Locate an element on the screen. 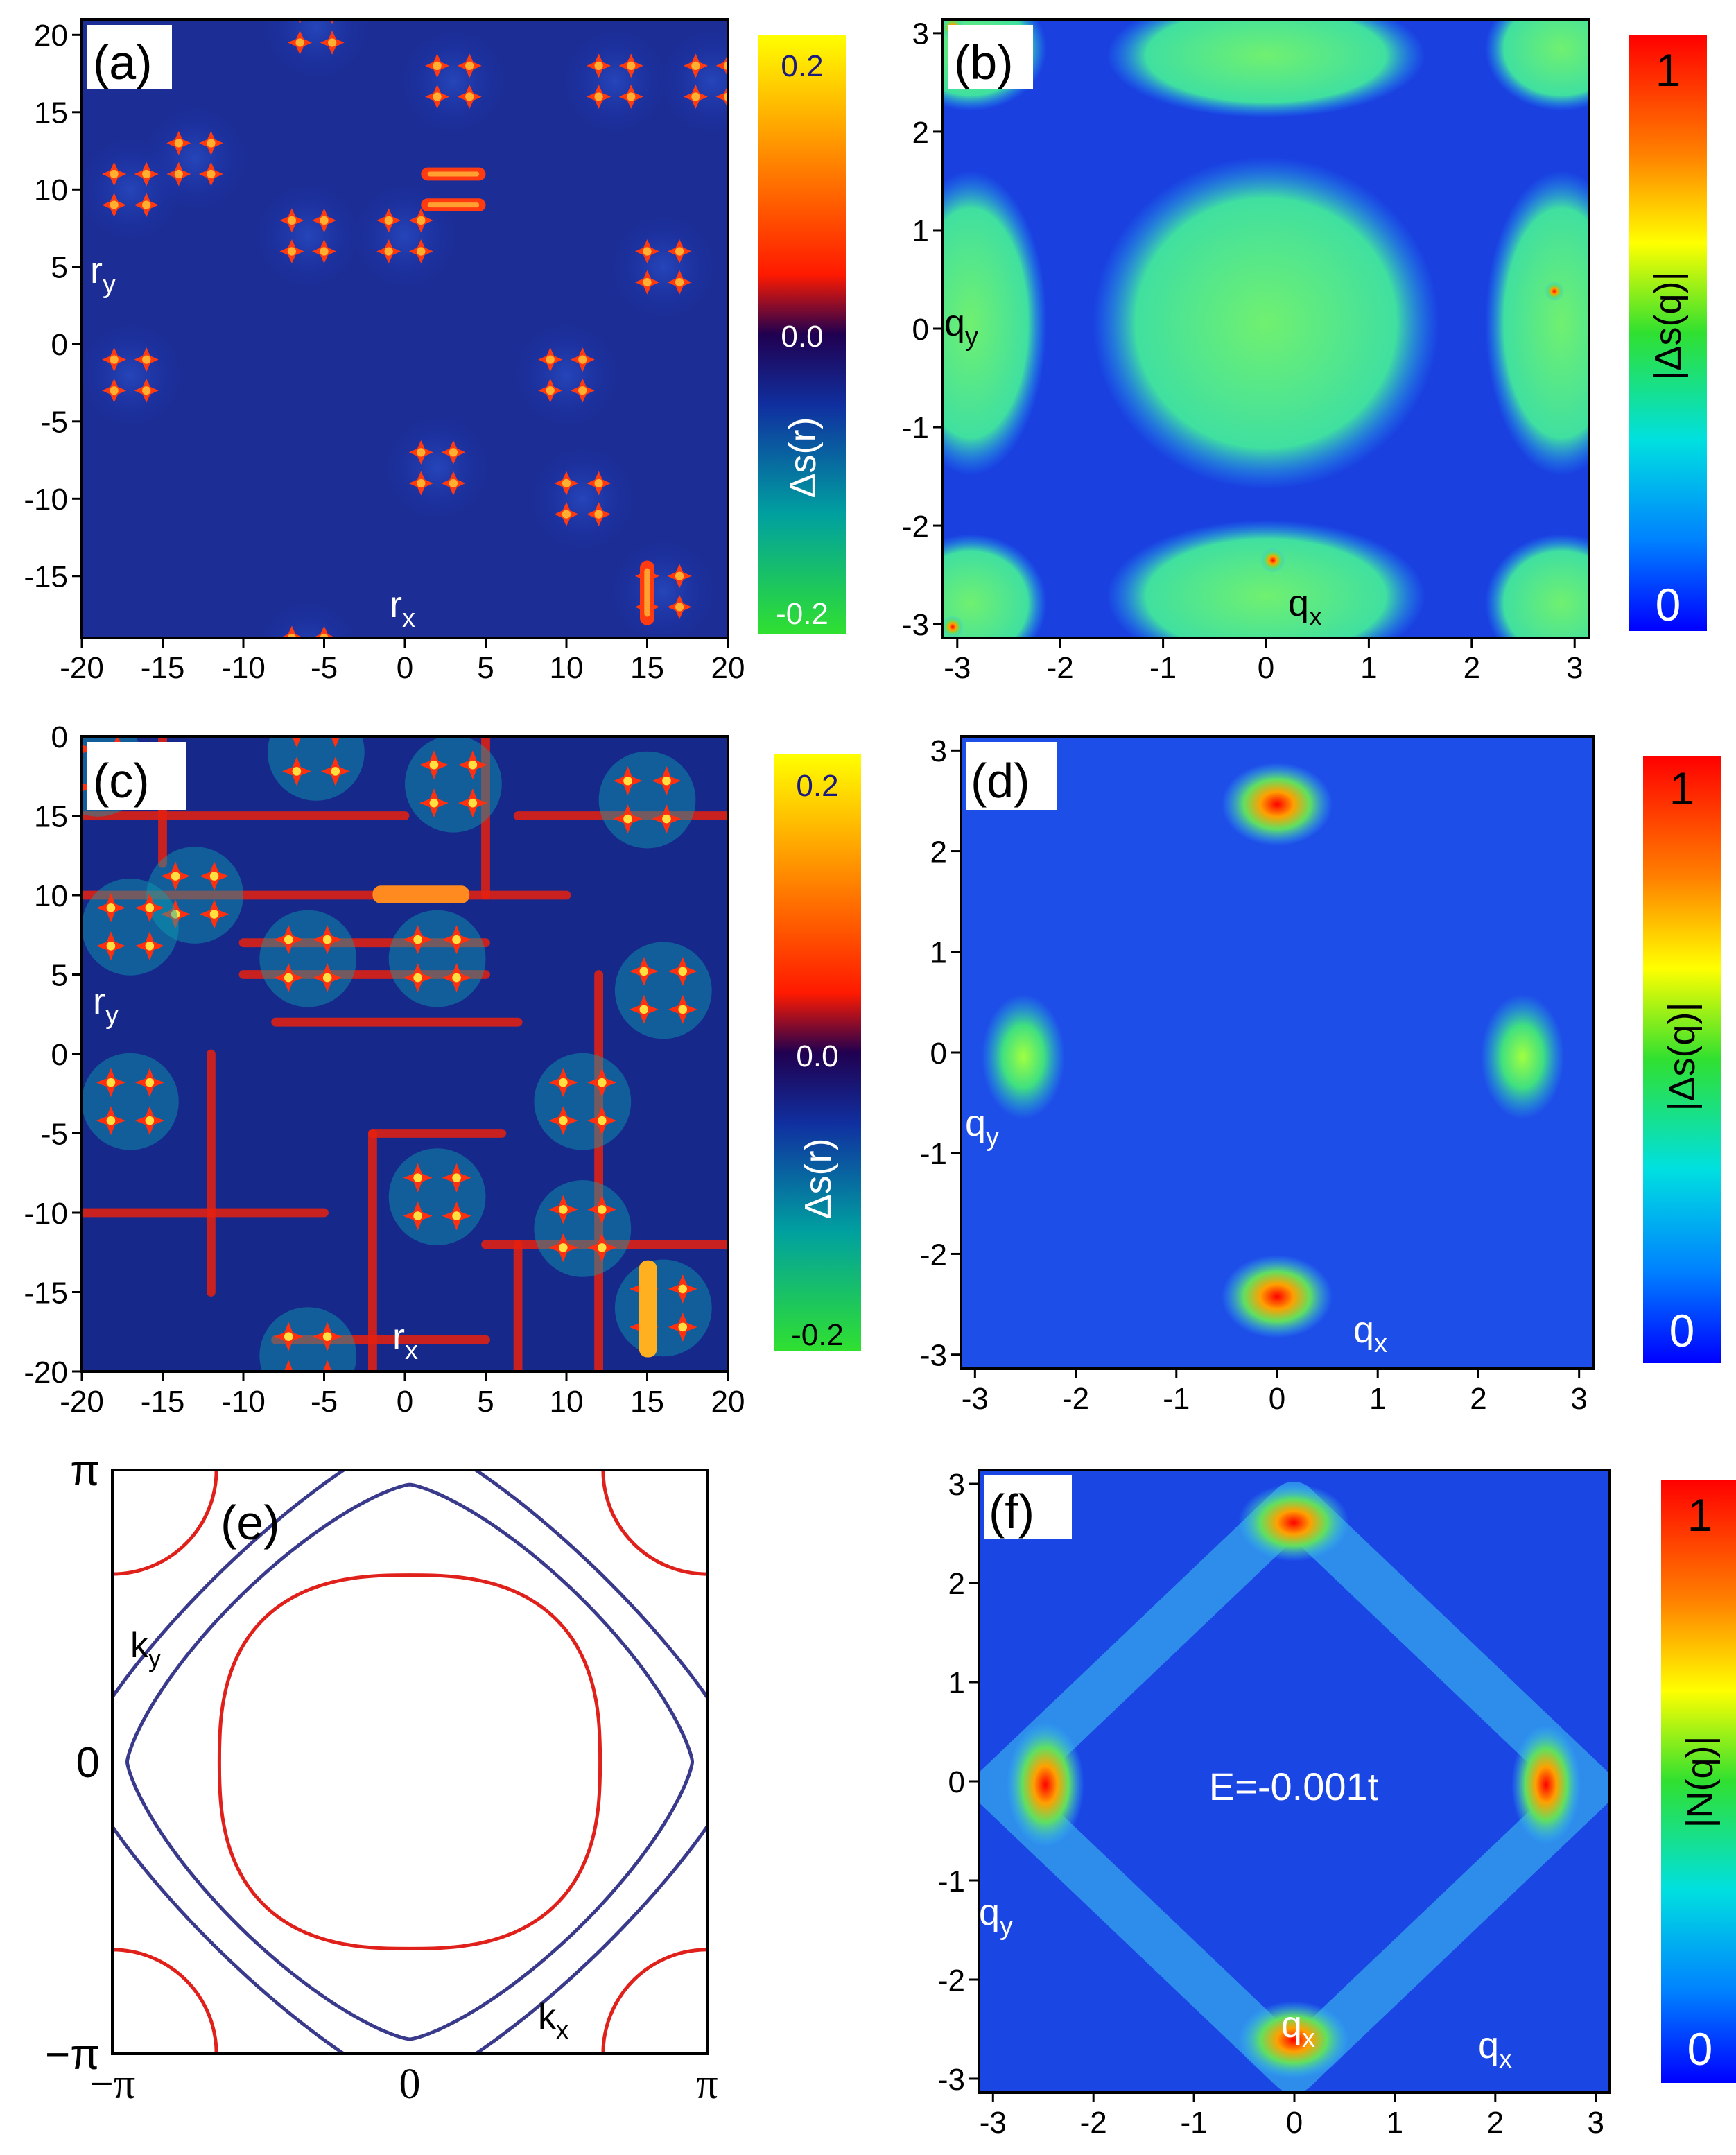  colorbar-f-gradient is located at coordinates (1698, 1781).